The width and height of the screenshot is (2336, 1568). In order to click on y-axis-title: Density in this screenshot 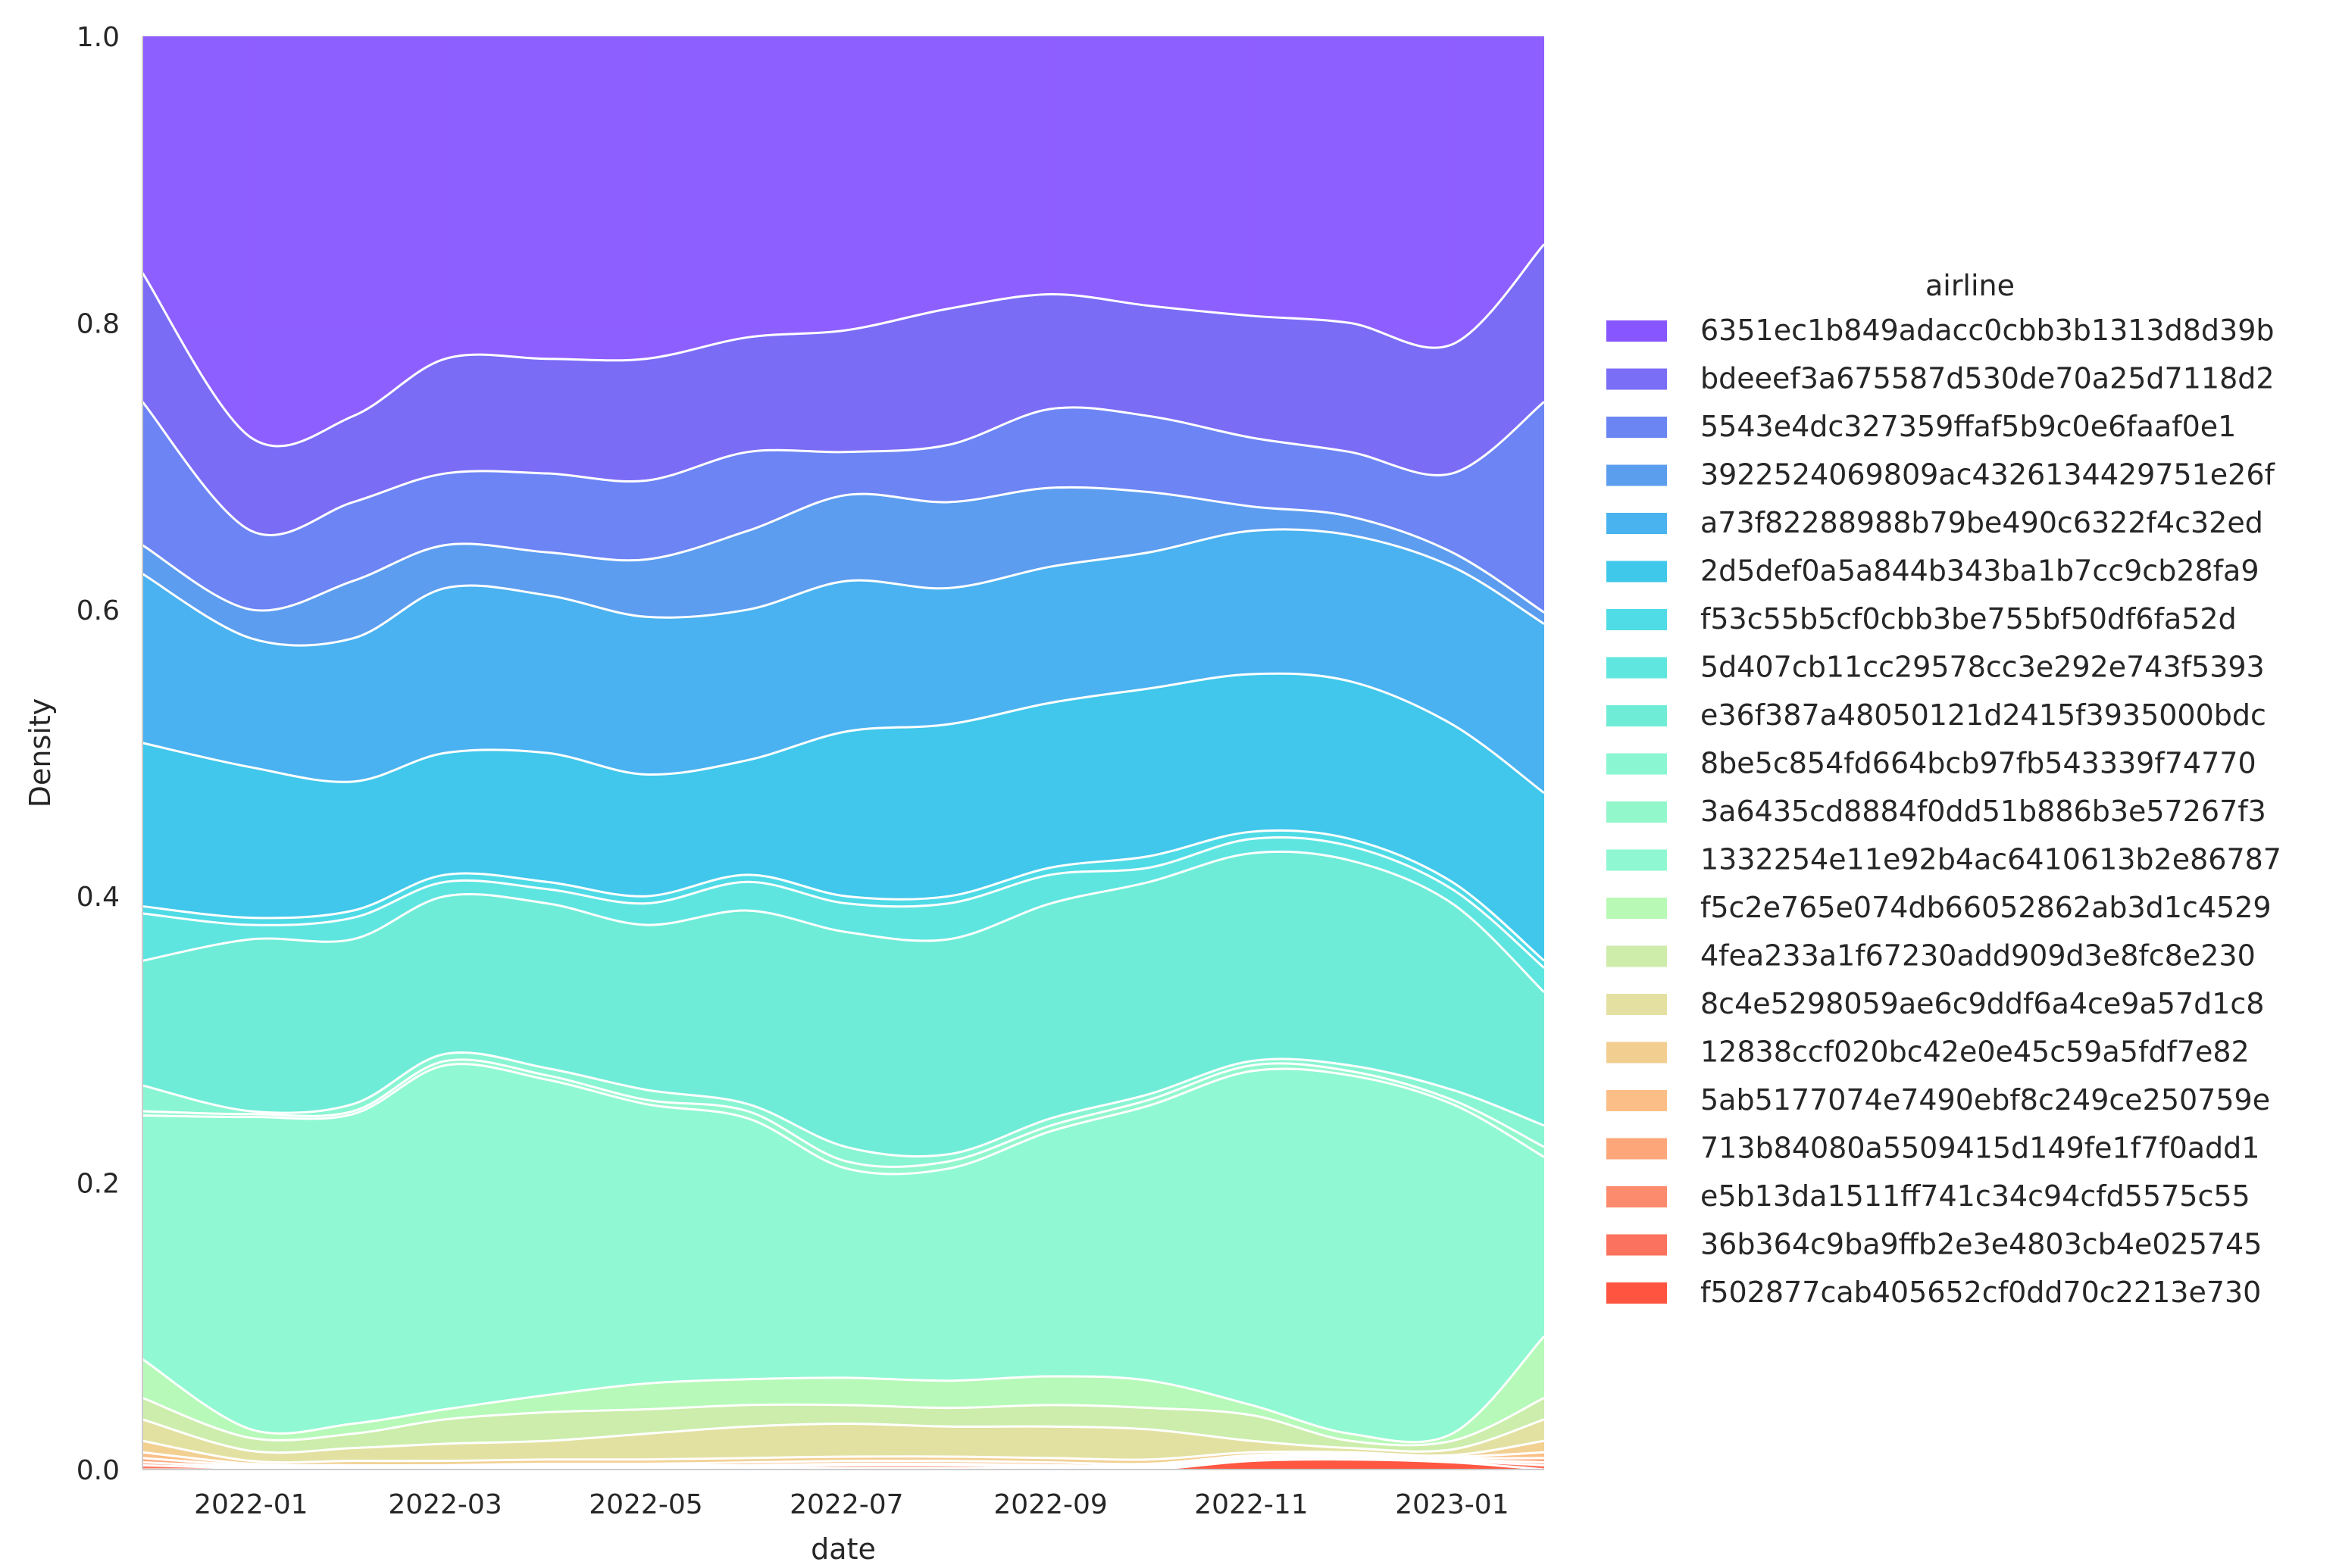, I will do `click(40, 752)`.